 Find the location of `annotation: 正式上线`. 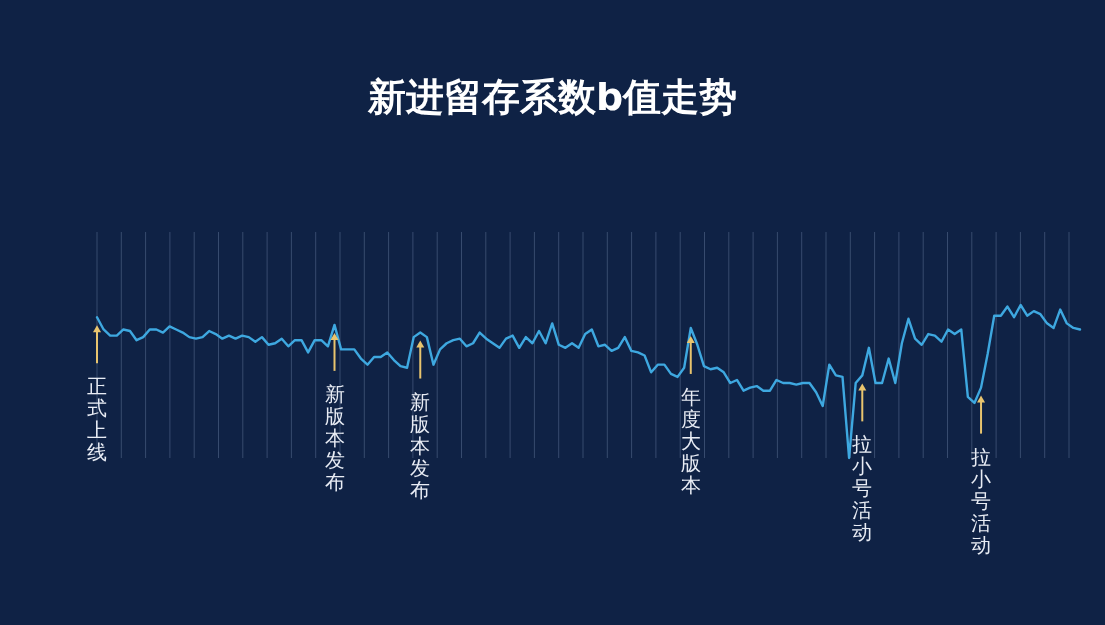

annotation: 正式上线 is located at coordinates (97, 419).